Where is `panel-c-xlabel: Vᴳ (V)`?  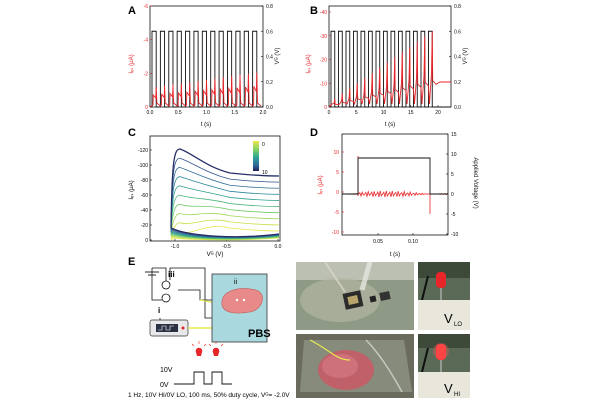 panel-c-xlabel: Vᴳ (V) is located at coordinates (215, 254).